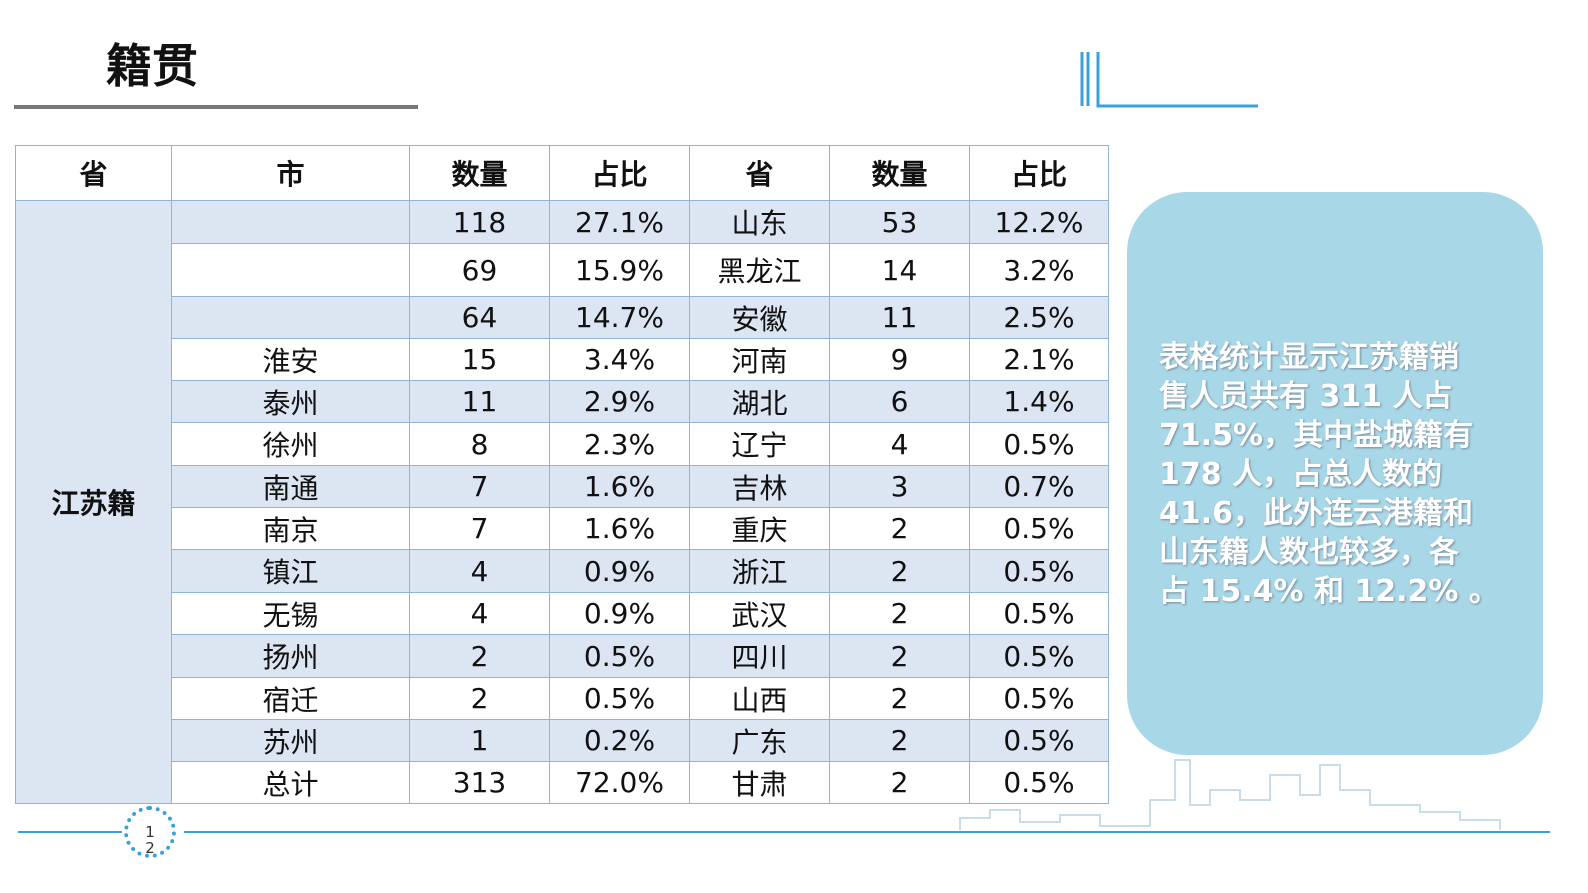 Image resolution: width=1588 pixels, height=893 pixels. What do you see at coordinates (759, 740) in the screenshot?
I see `table-cell: 广东` at bounding box center [759, 740].